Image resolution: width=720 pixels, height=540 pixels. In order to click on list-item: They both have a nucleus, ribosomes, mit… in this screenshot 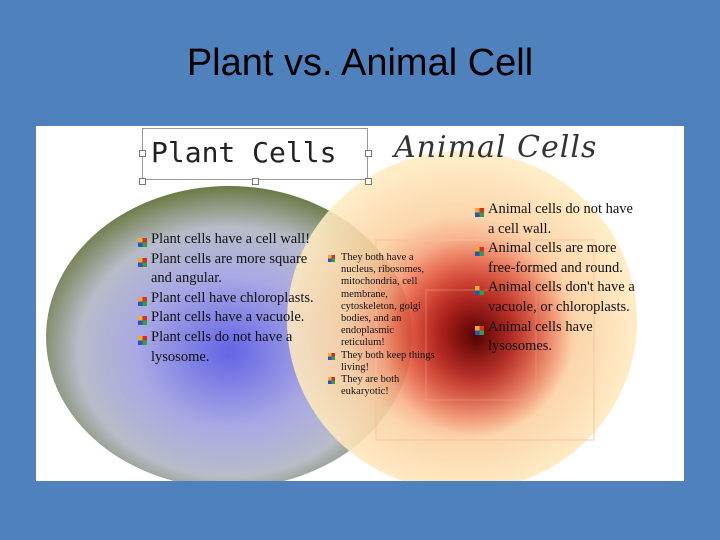, I will do `click(383, 301)`.